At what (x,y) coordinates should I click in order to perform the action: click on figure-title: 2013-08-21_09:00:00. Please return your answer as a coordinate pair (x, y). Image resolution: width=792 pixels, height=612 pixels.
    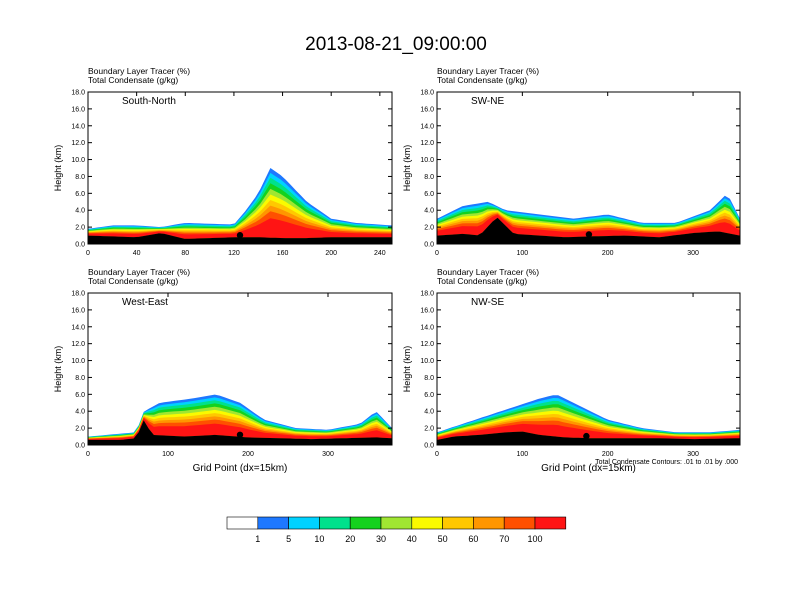
    Looking at the image, I should click on (396, 44).